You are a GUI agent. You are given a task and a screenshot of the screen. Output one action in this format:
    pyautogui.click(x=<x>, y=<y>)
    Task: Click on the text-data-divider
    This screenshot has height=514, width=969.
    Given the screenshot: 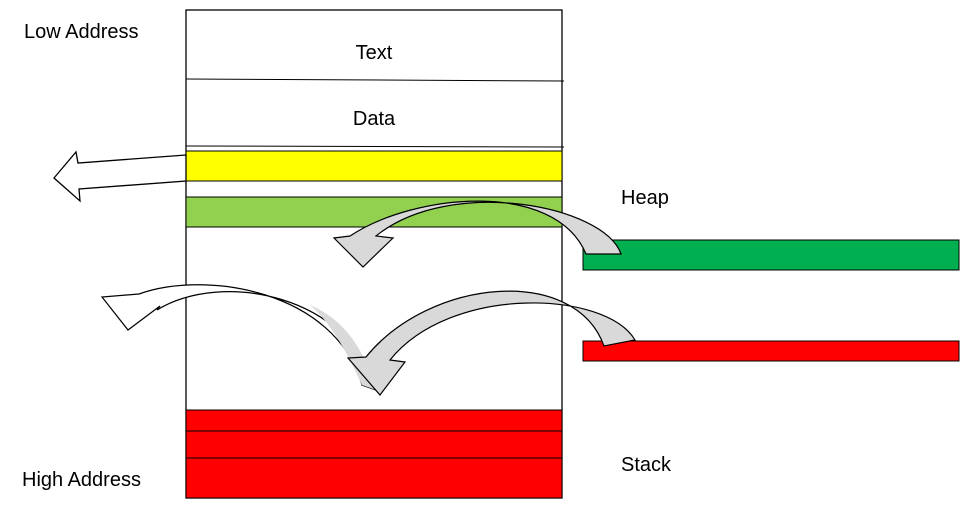 What is the action you would take?
    pyautogui.click(x=375, y=80)
    